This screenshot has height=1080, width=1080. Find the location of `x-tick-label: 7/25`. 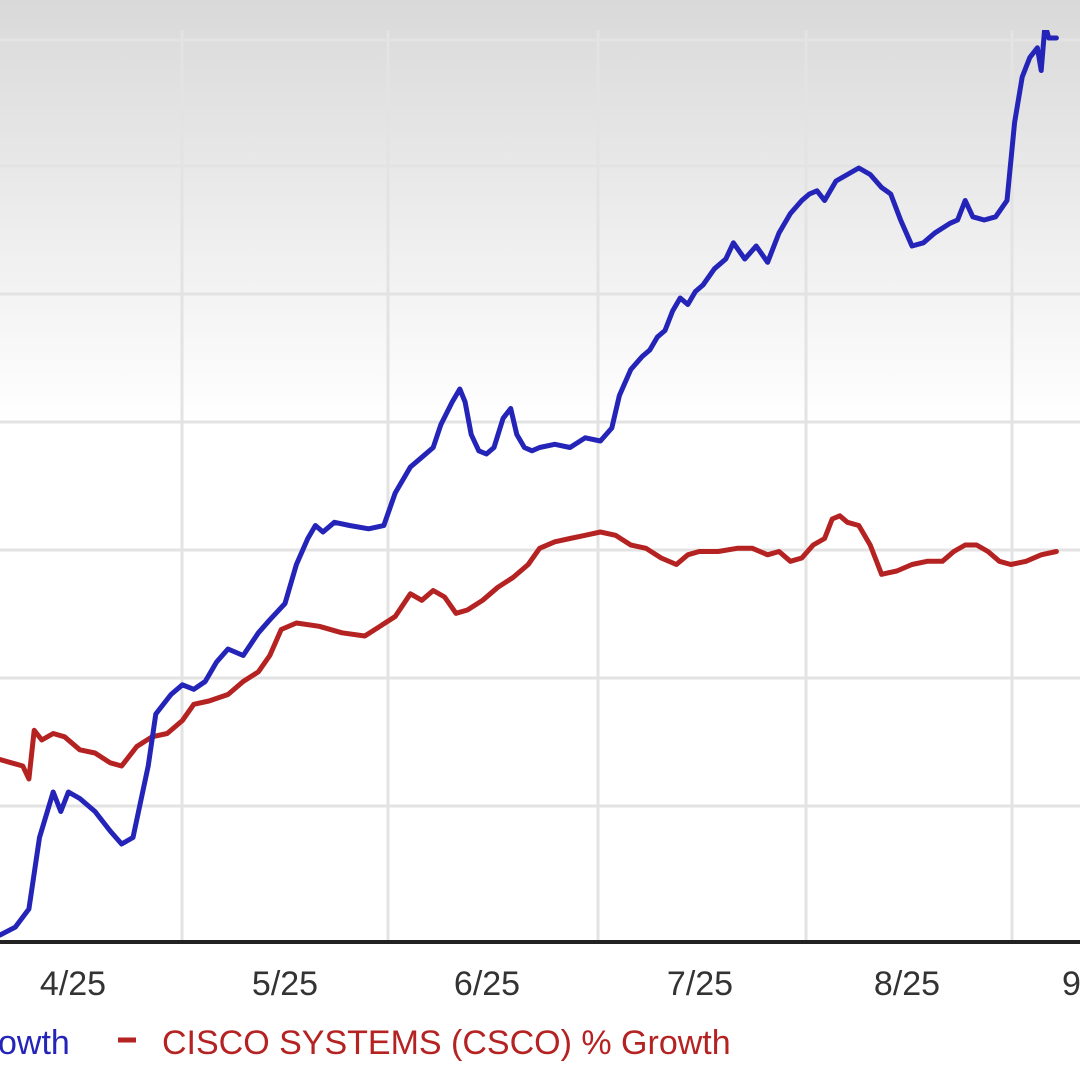

x-tick-label: 7/25 is located at coordinates (700, 984).